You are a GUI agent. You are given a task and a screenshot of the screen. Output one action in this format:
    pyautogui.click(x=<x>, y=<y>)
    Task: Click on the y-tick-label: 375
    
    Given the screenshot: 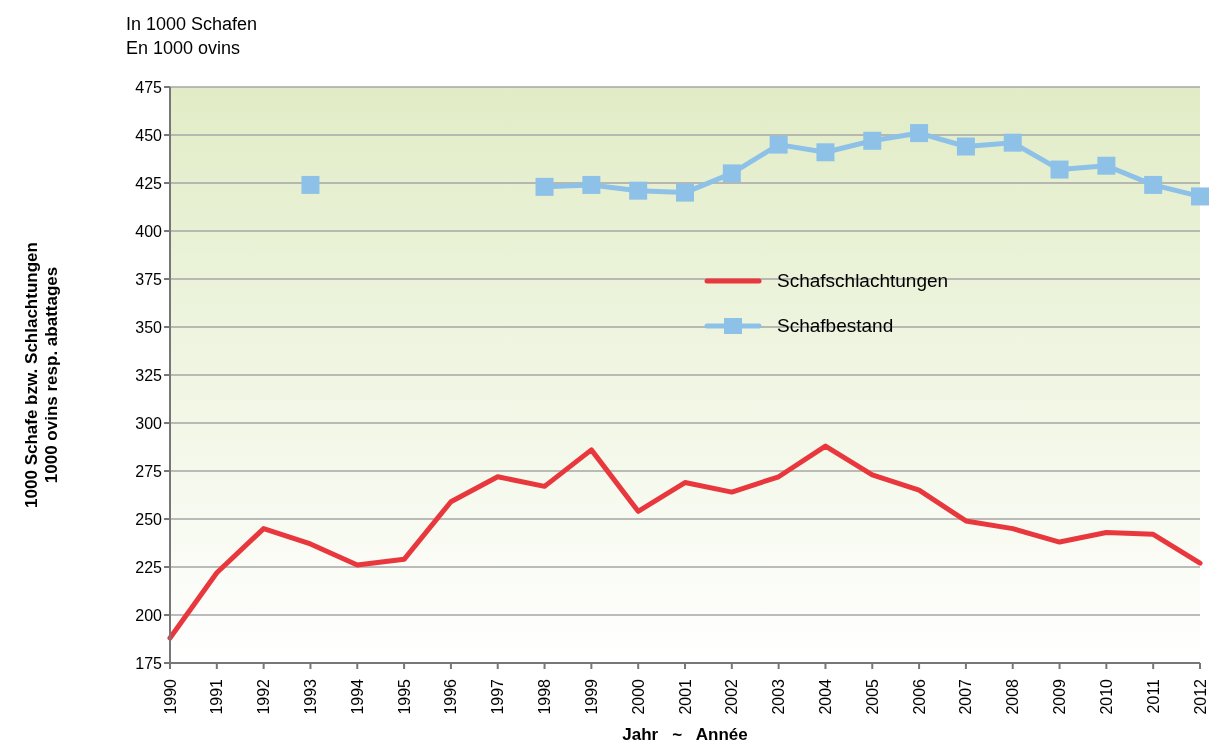 What is the action you would take?
    pyautogui.click(x=149, y=279)
    